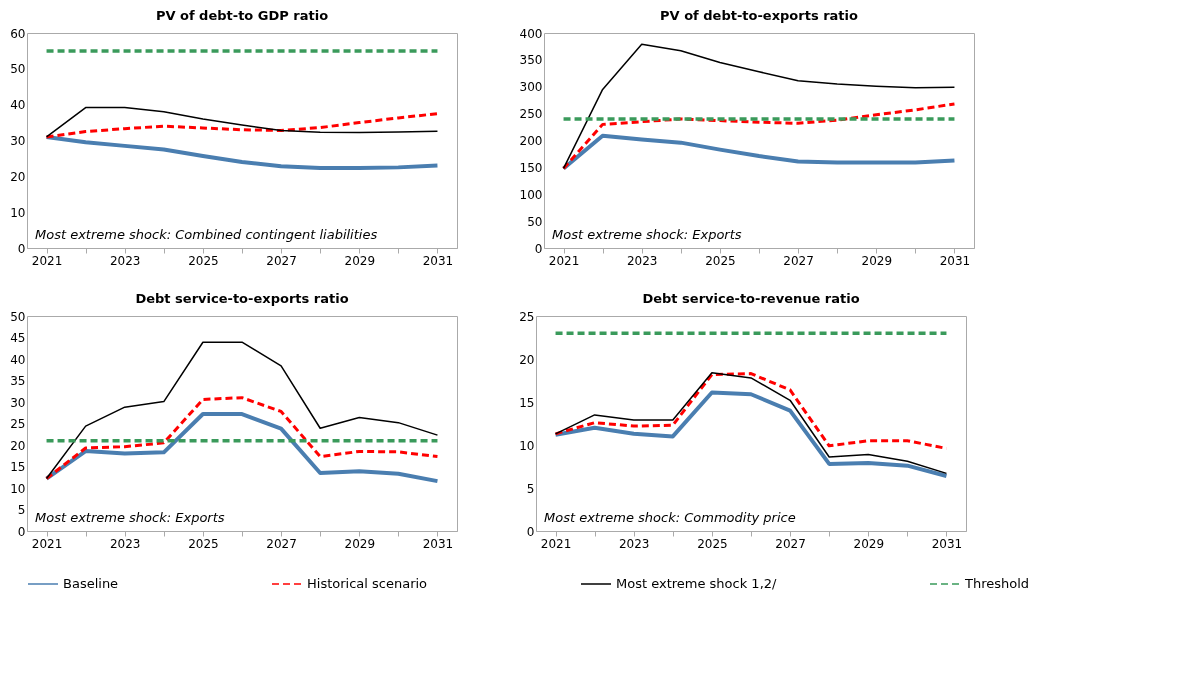  What do you see at coordinates (759, 15) in the screenshot?
I see `chart-title: PV of debt-to-exports ratio` at bounding box center [759, 15].